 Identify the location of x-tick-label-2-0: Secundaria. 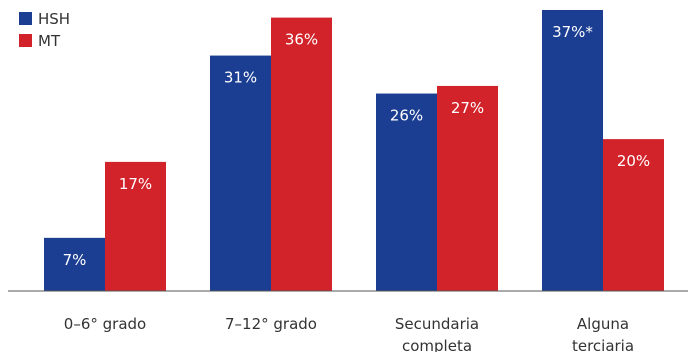
(437, 324).